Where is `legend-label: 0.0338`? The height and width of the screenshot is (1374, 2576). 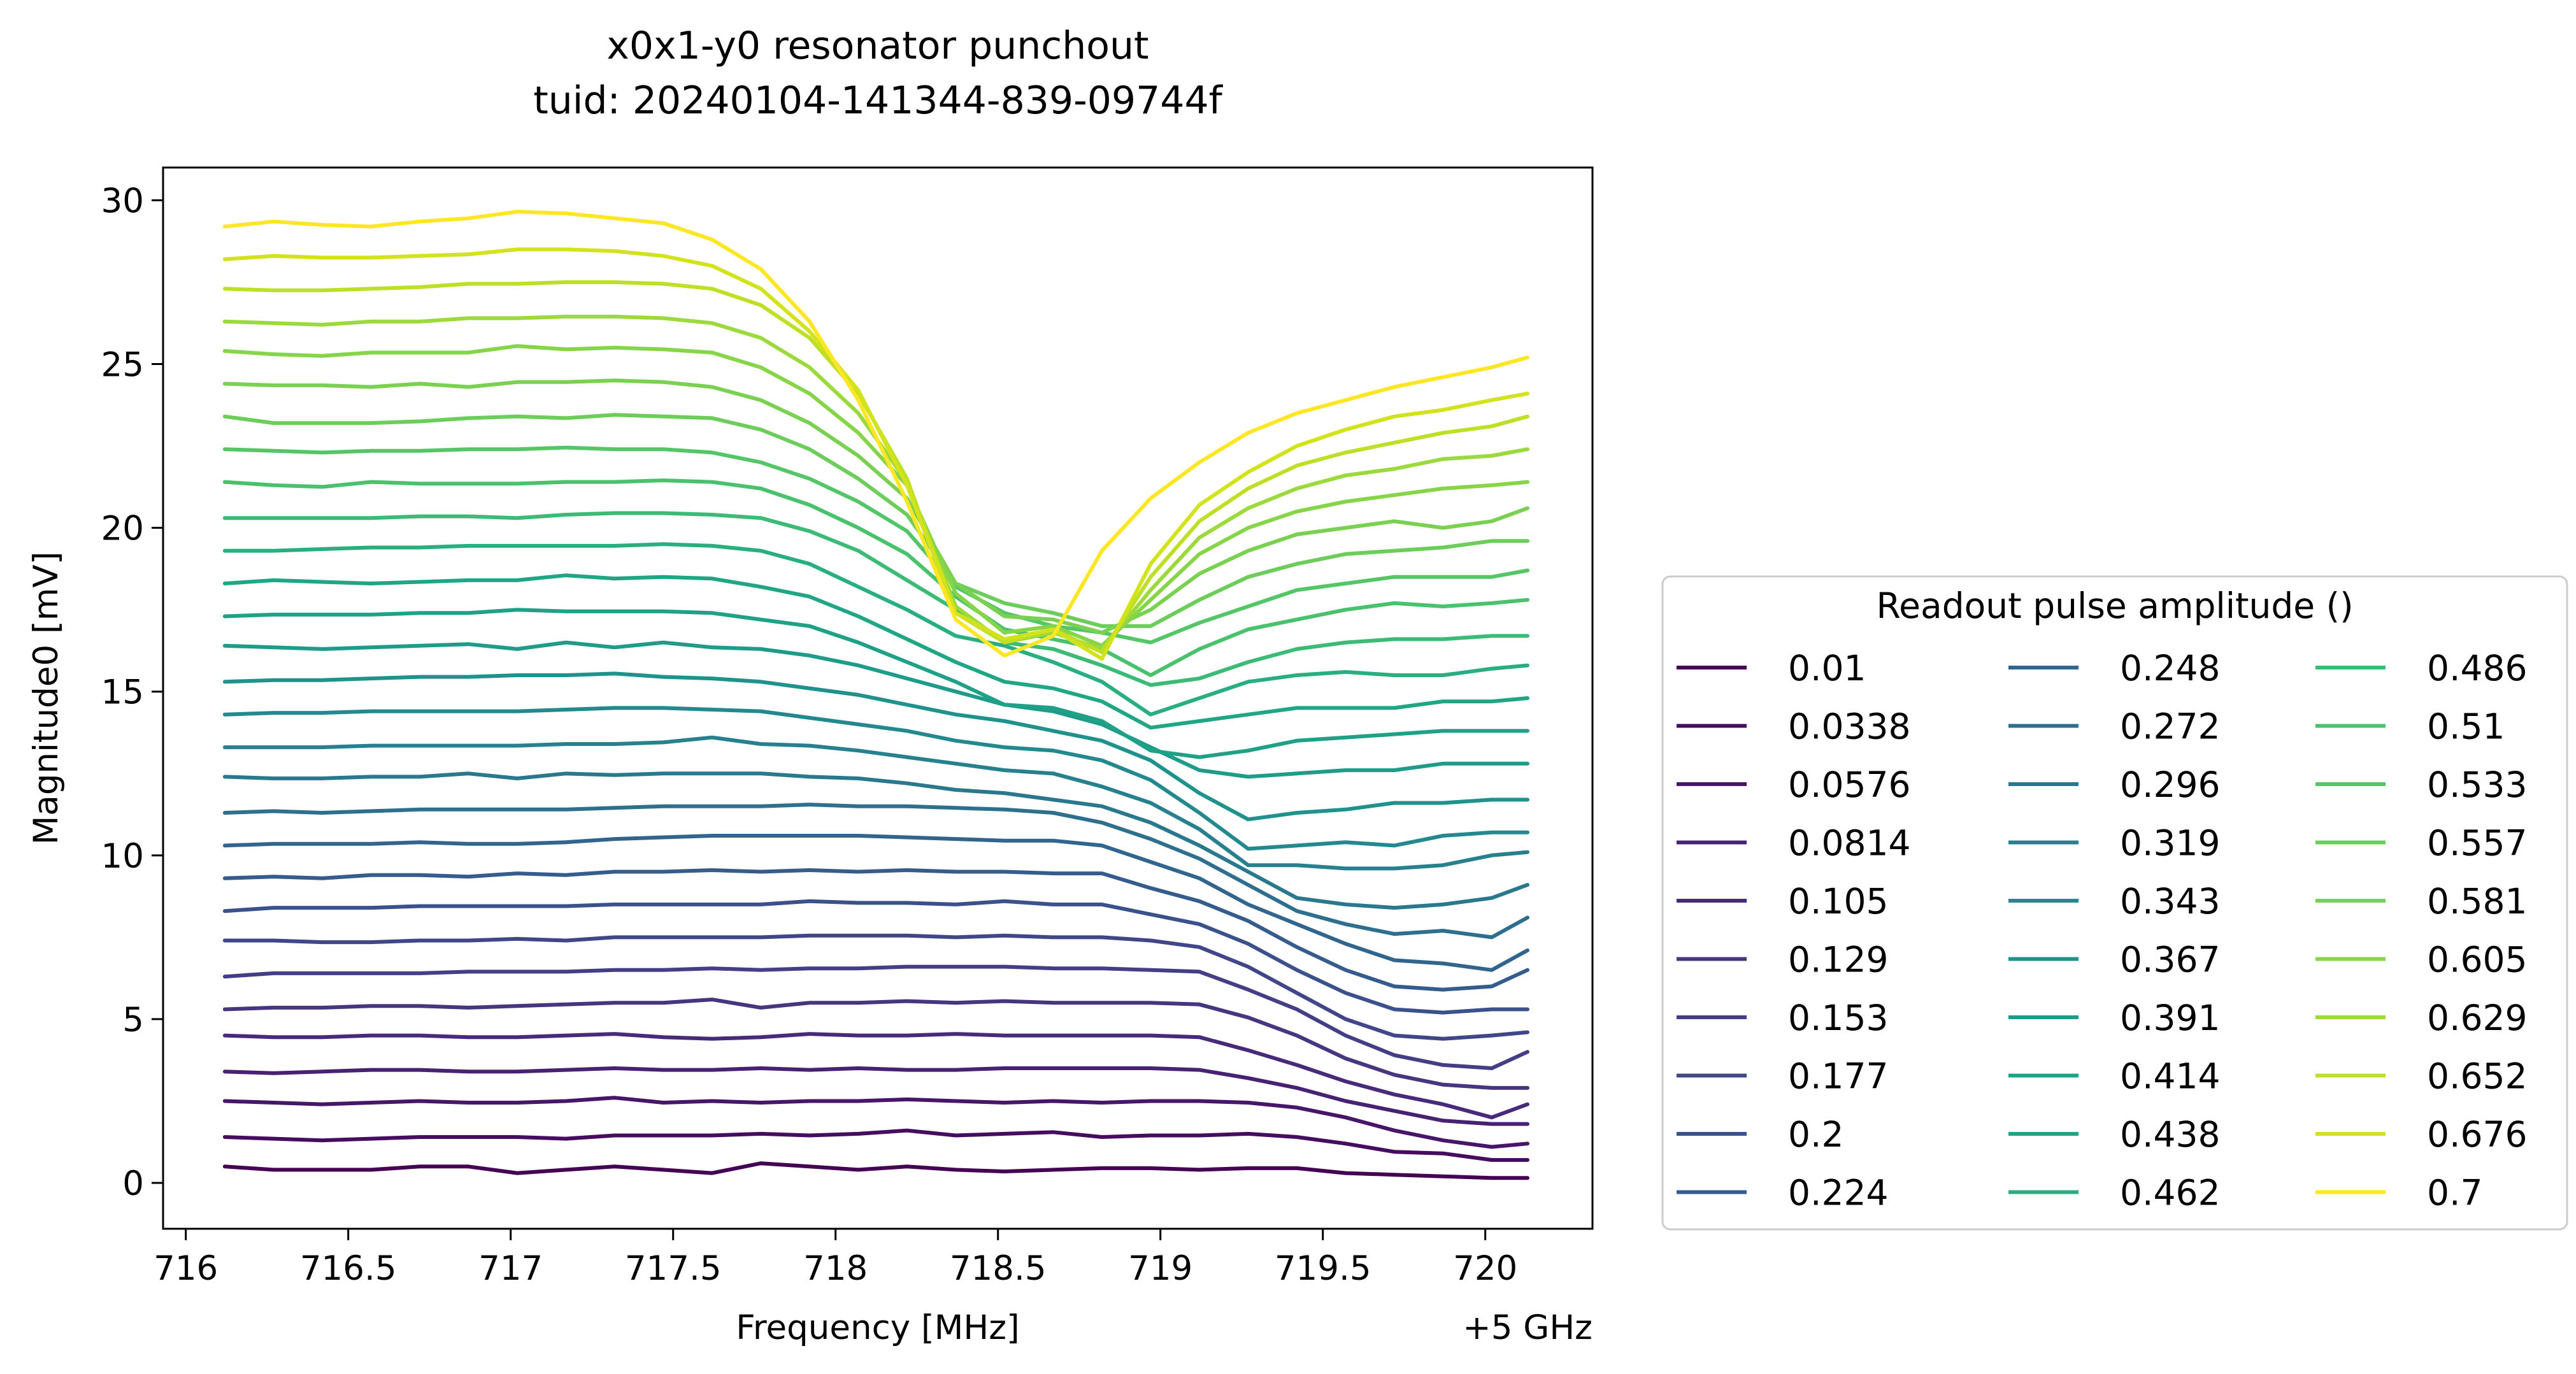 legend-label: 0.0338 is located at coordinates (1849, 726).